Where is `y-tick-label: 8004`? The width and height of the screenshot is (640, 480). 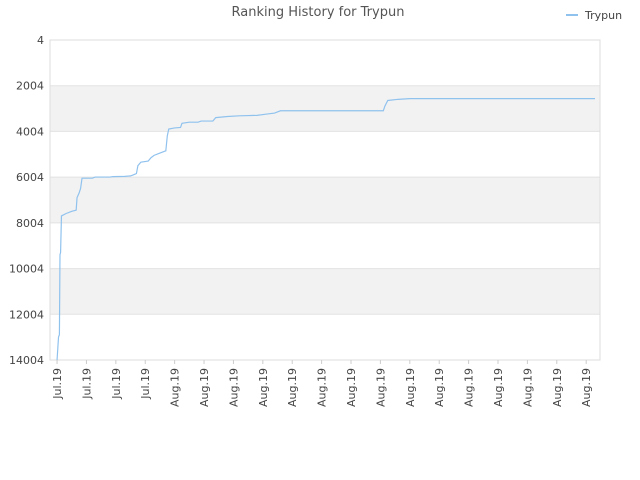 y-tick-label: 8004 is located at coordinates (30, 223).